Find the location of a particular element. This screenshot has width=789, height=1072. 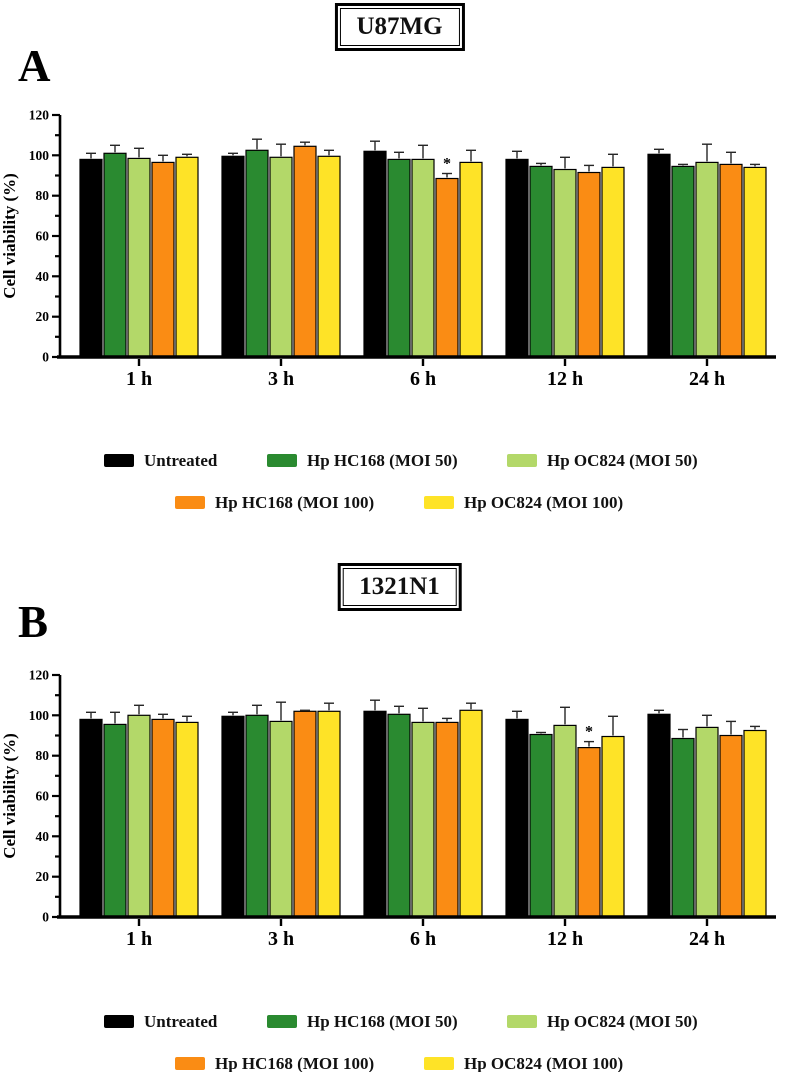

legend-item-b-hp-hc168-moi-100: Hp HC168 (MOI 100) is located at coordinates (275, 1062).